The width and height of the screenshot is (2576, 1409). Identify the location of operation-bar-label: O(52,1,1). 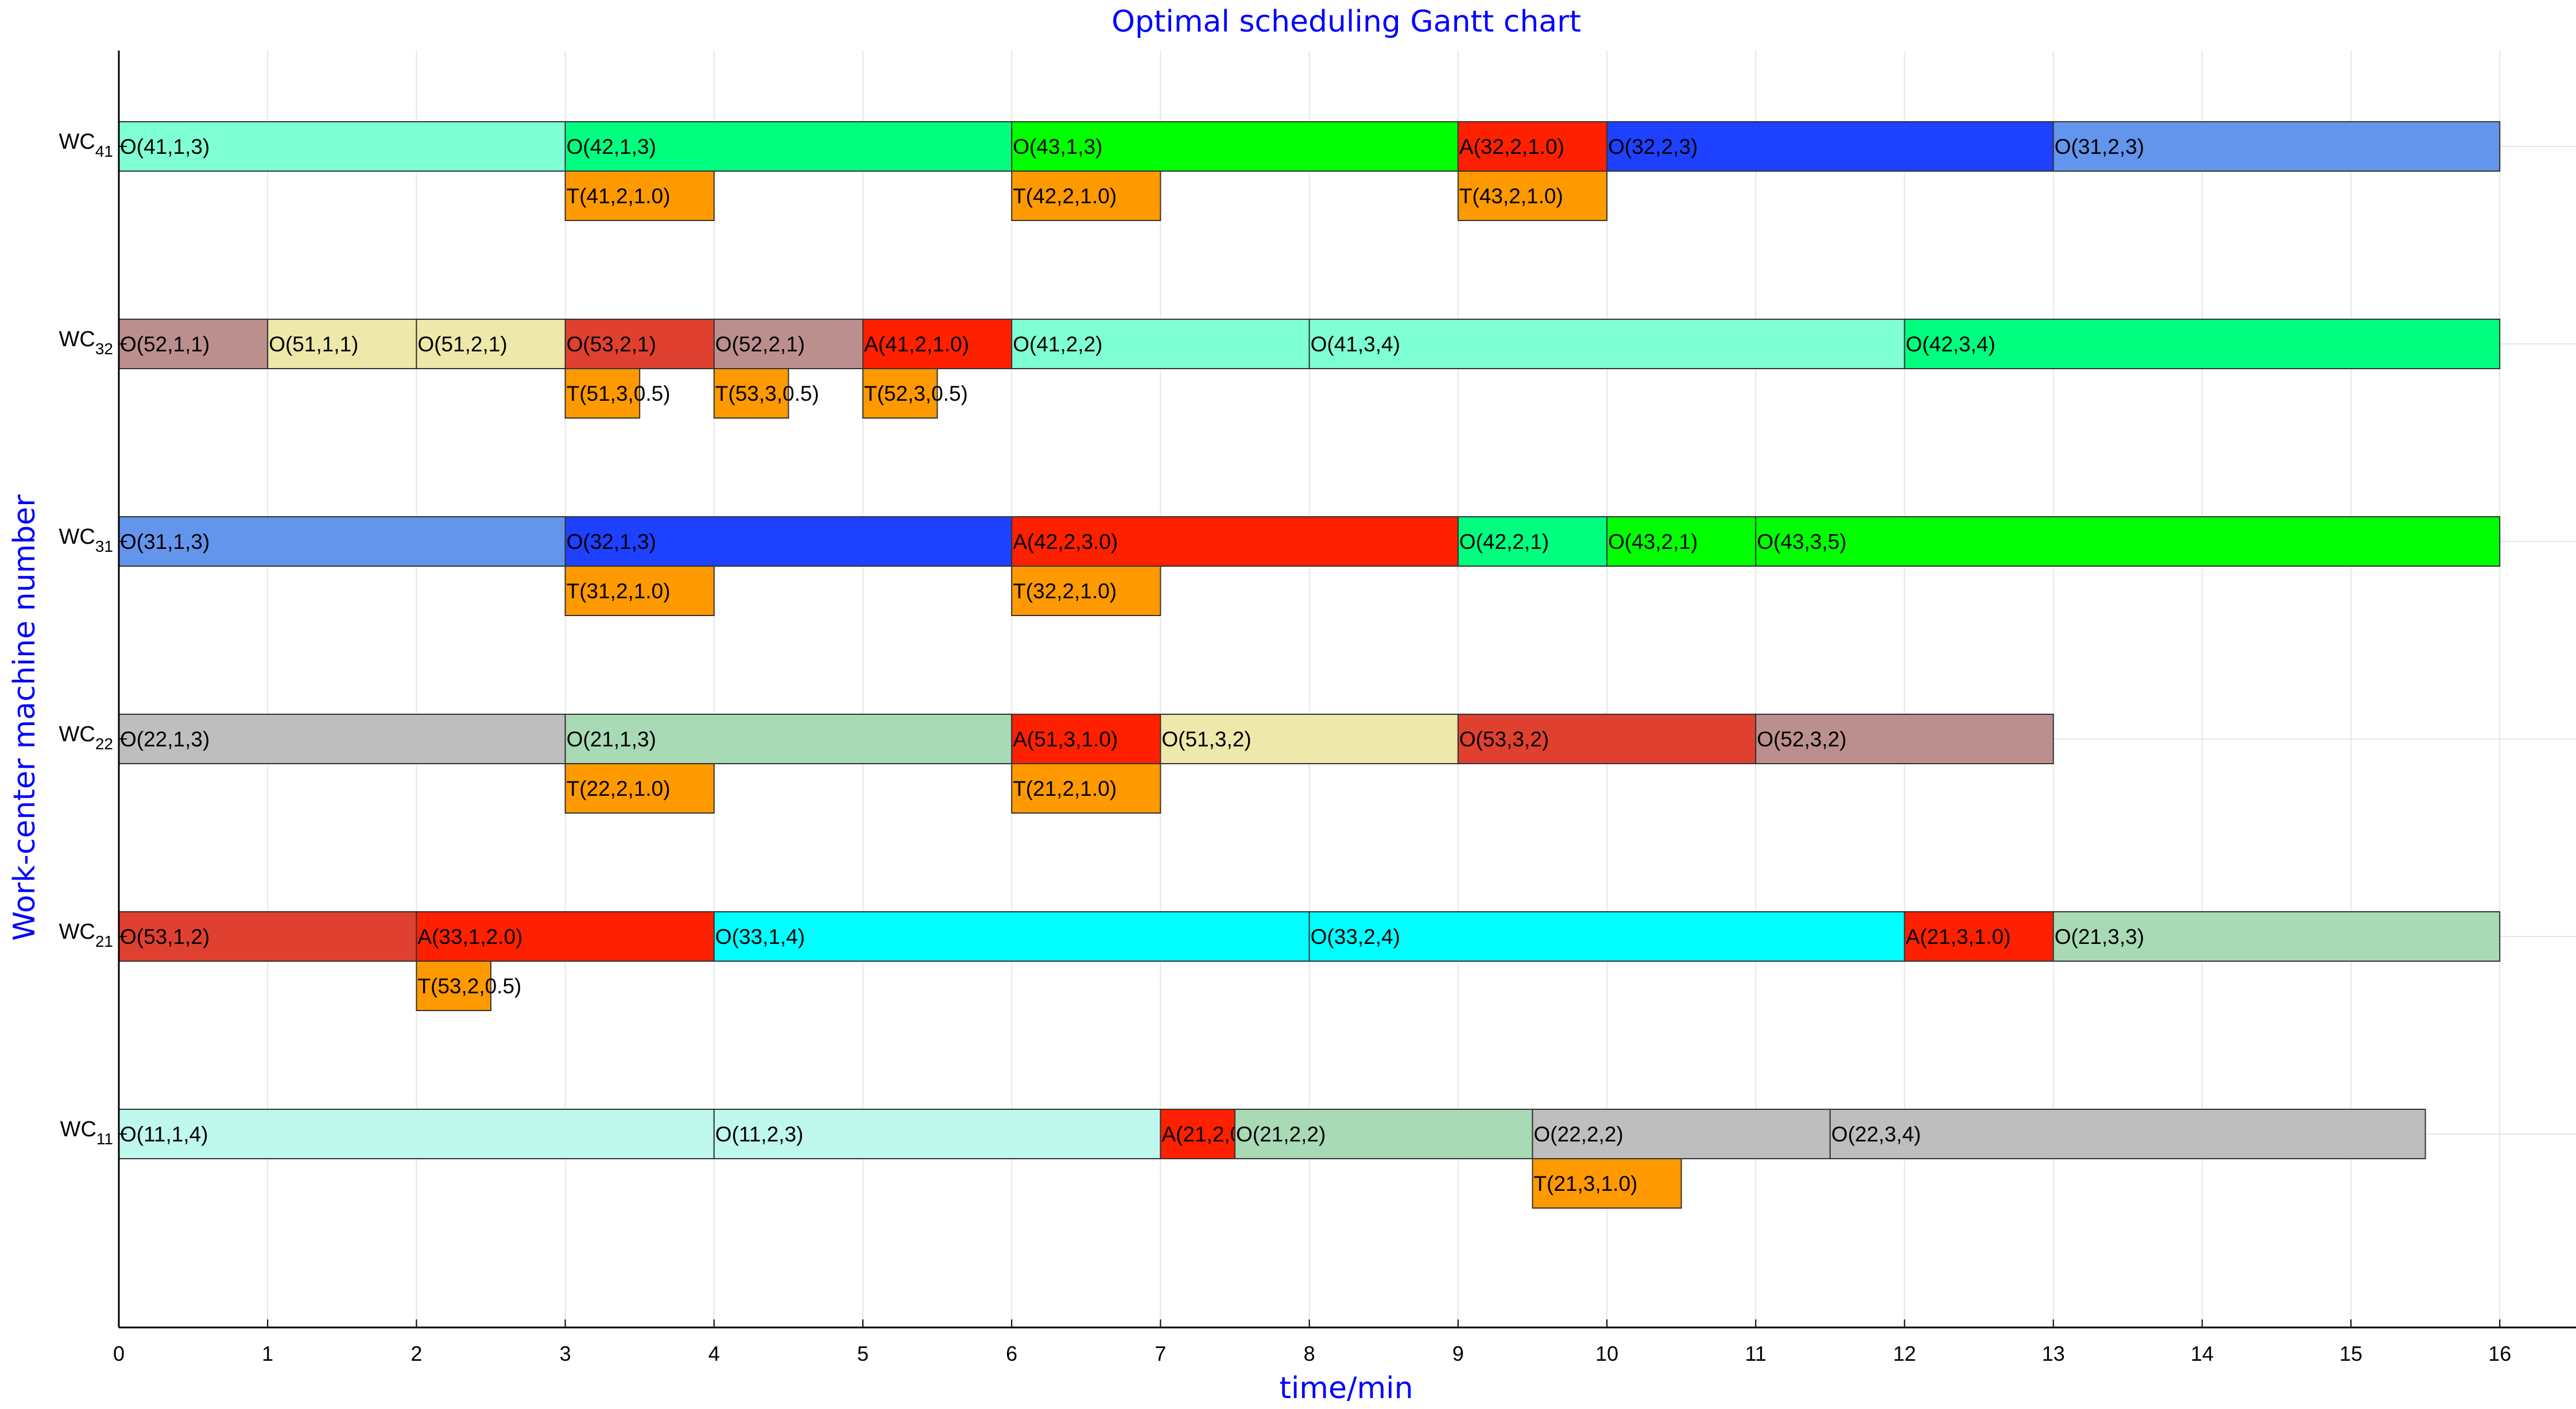
(165, 344).